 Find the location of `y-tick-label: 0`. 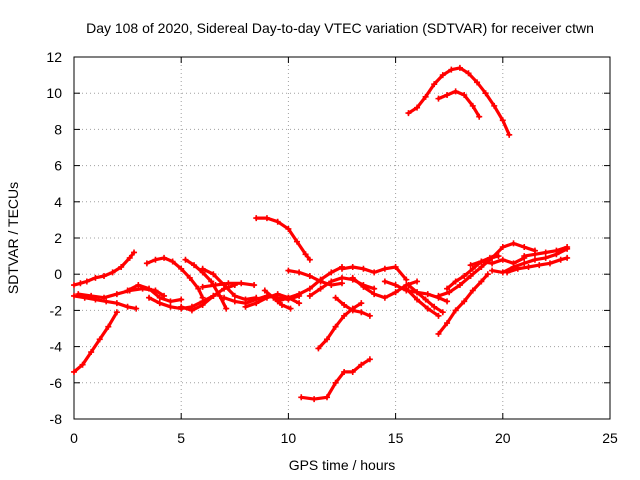

y-tick-label: 0 is located at coordinates (58, 274).